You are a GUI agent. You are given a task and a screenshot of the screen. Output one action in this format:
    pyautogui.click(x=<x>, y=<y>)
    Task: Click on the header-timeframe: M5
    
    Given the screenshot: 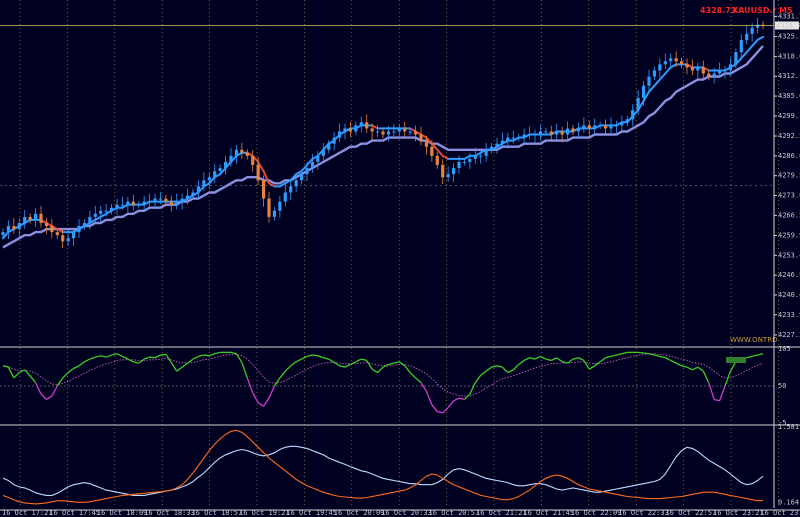 What is the action you would take?
    pyautogui.click(x=786, y=10)
    